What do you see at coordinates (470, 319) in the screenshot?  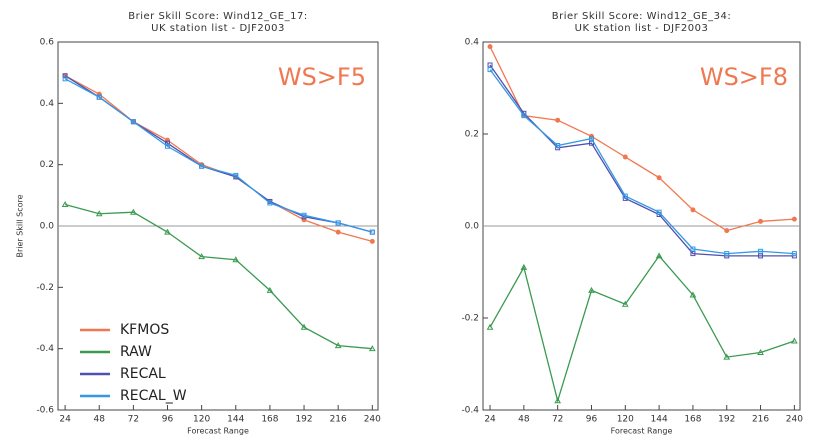 I see `y-tick-label: -0.2` at bounding box center [470, 319].